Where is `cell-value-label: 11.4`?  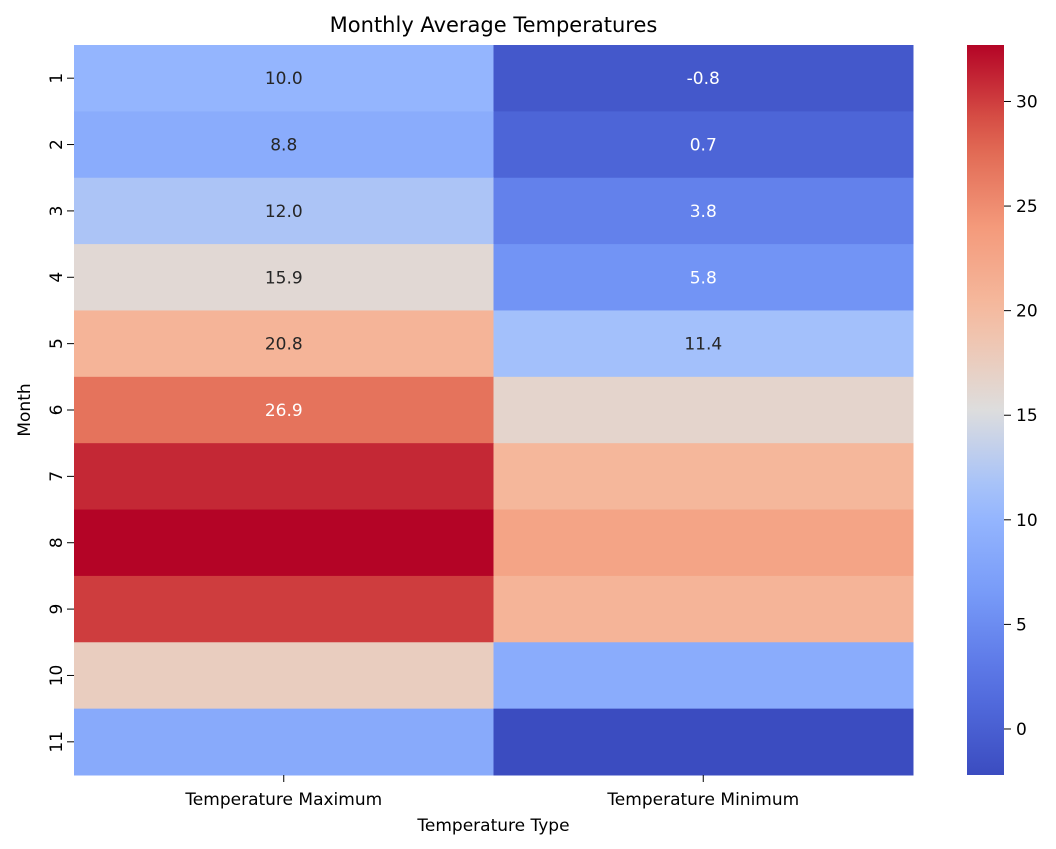
cell-value-label: 11.4 is located at coordinates (703, 345).